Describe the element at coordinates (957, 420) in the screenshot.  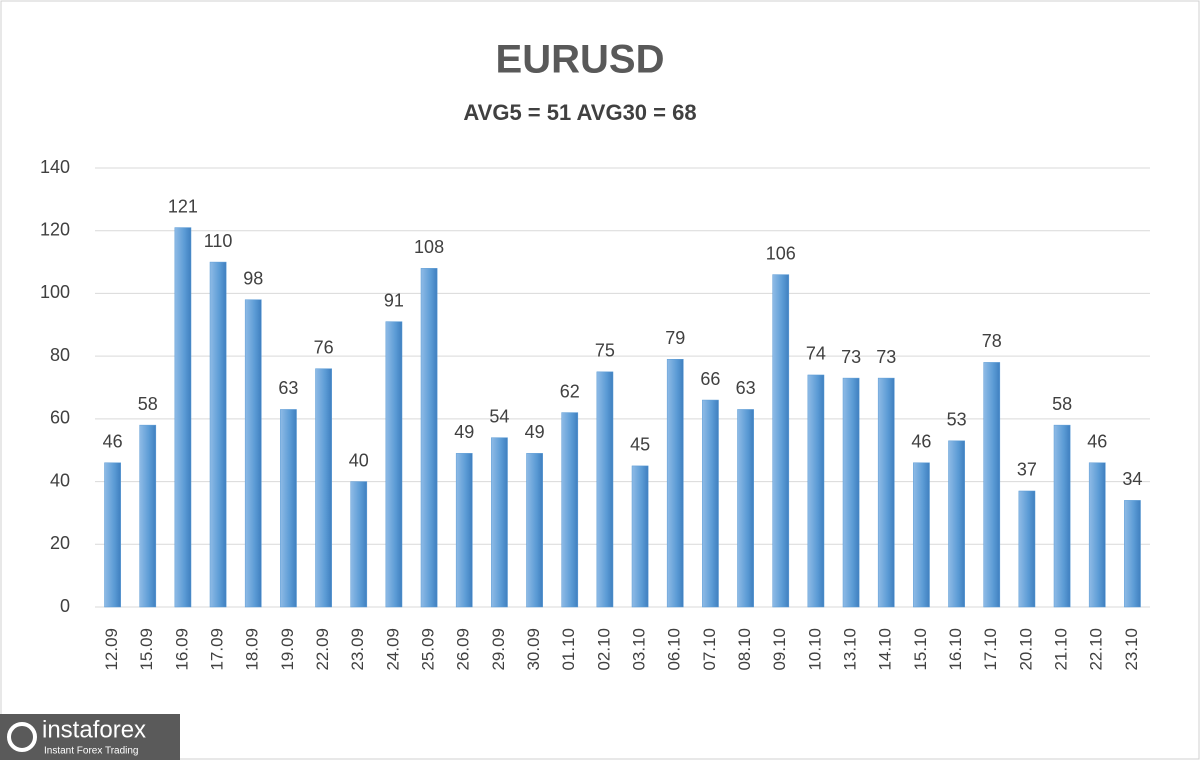
I see `data-label: 53` at that location.